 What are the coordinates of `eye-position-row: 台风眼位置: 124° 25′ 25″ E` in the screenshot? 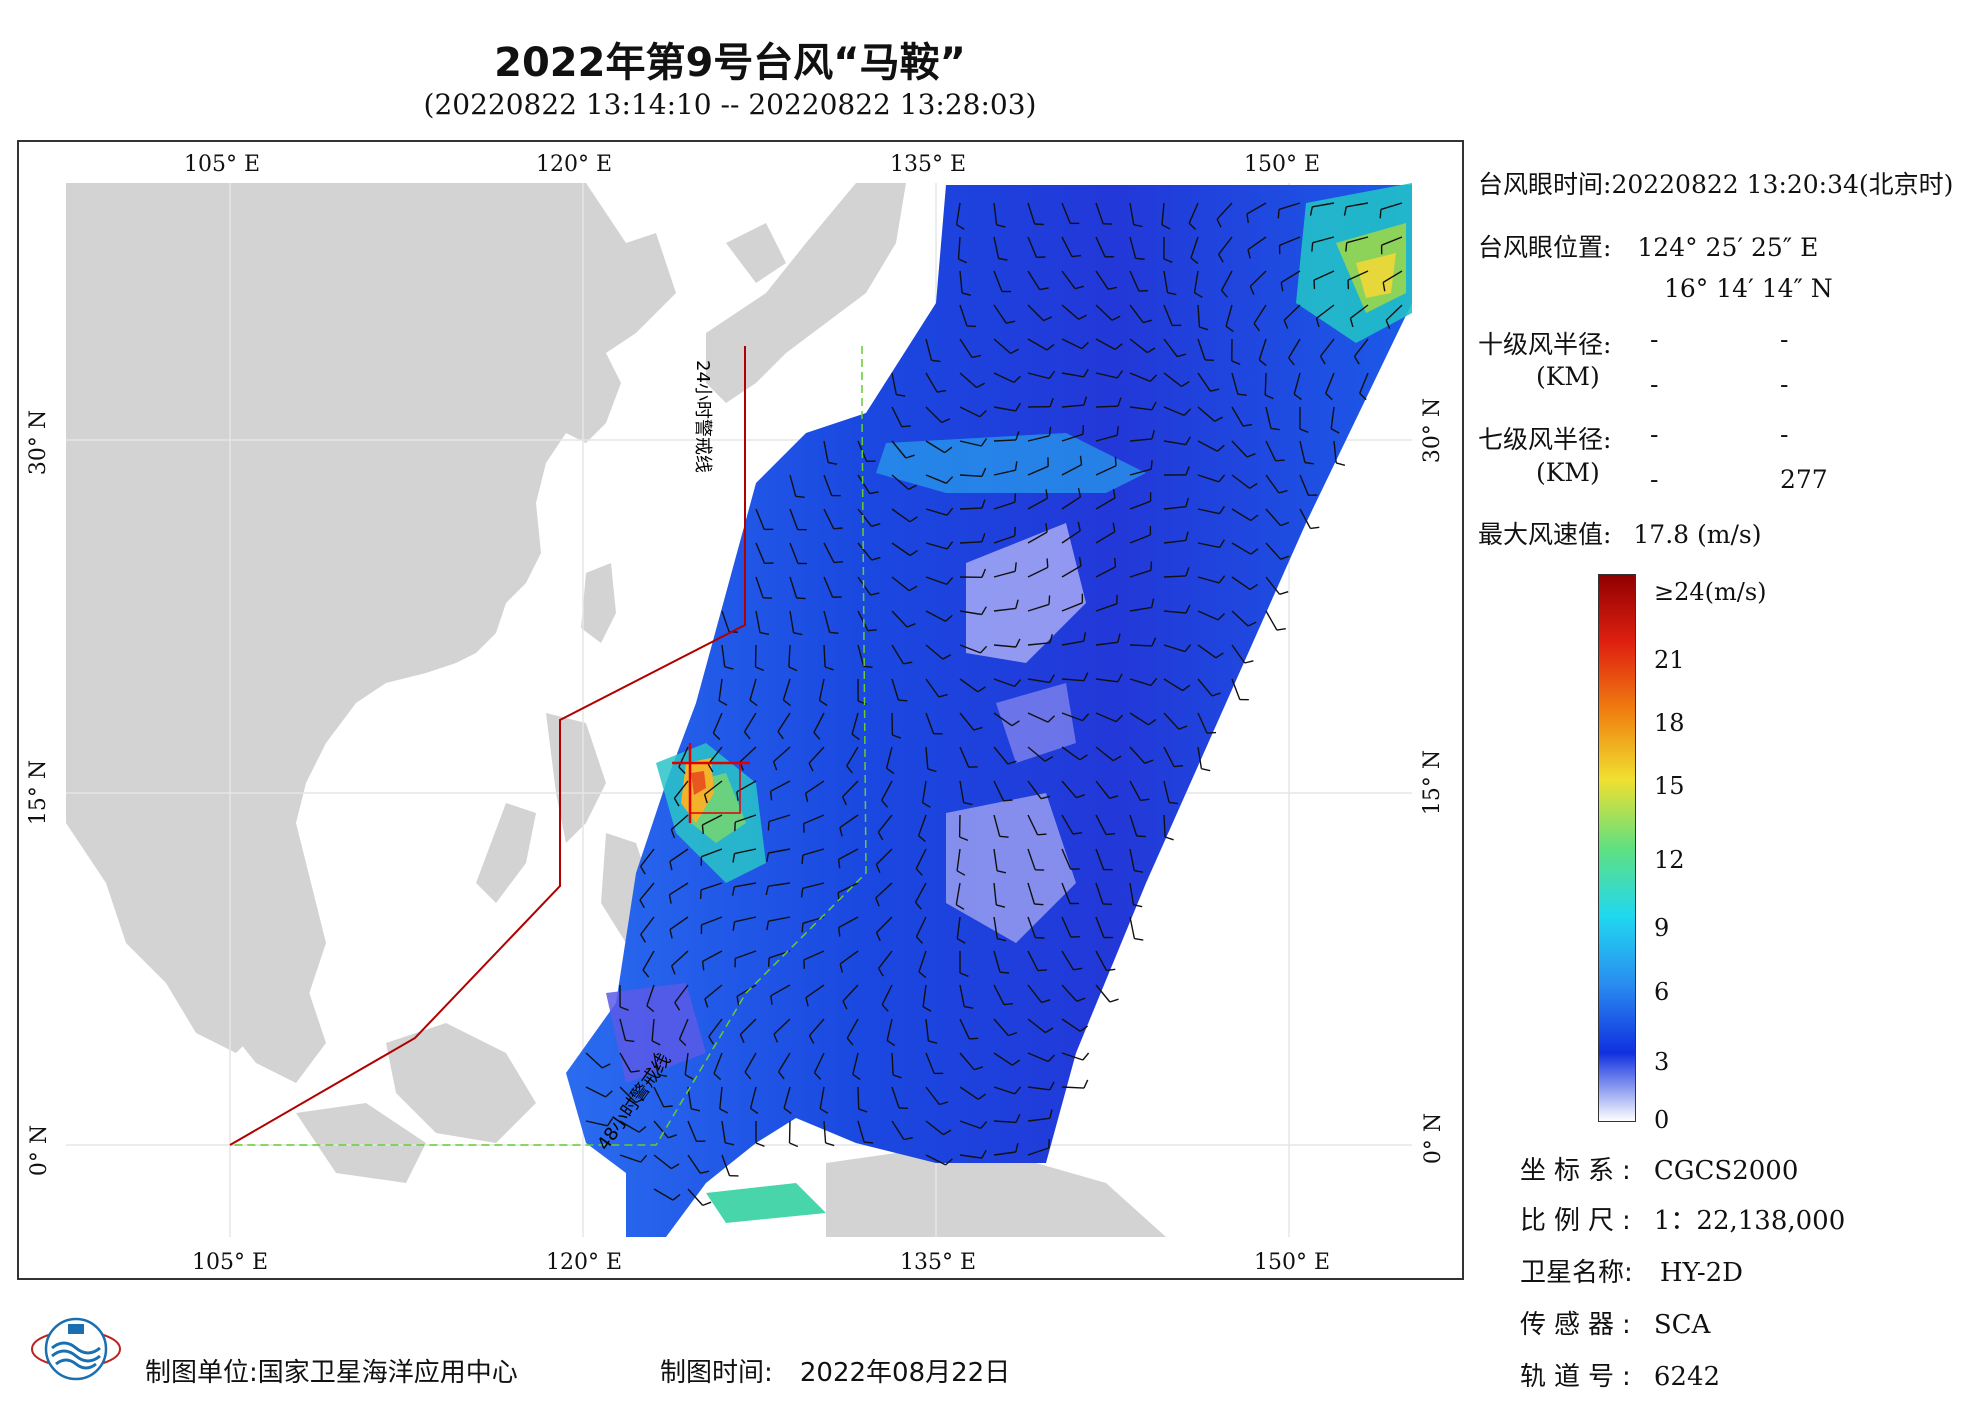 It's located at (1648, 246).